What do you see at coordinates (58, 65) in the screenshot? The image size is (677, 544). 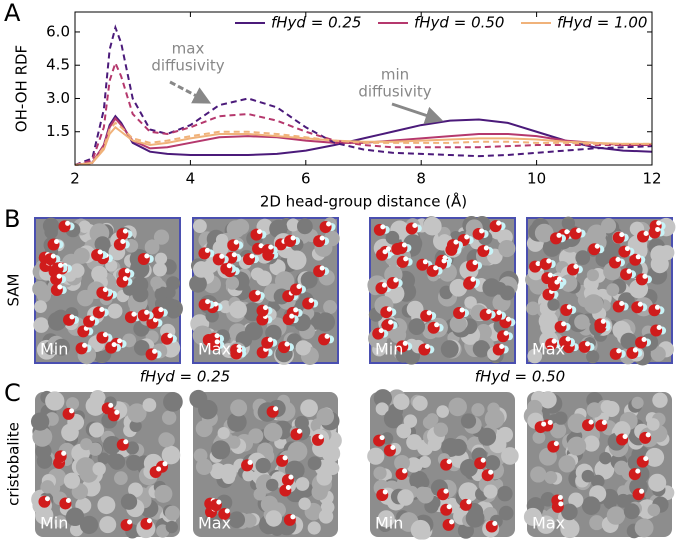 I see `y-tick-label: 4.5` at bounding box center [58, 65].